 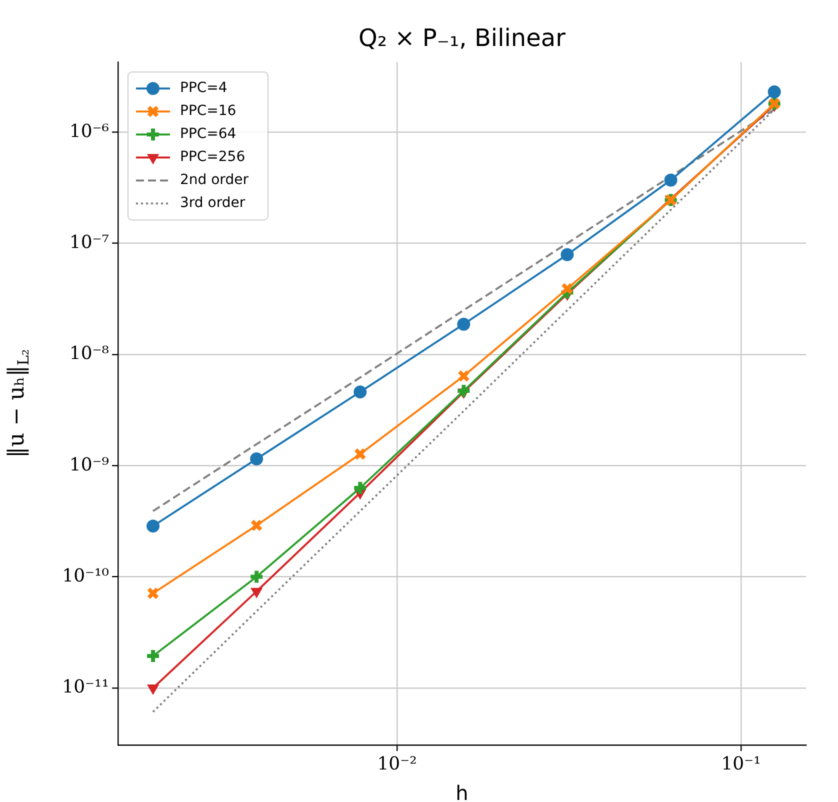 I want to click on x-tick-label: 10⁻¹, so click(x=741, y=763).